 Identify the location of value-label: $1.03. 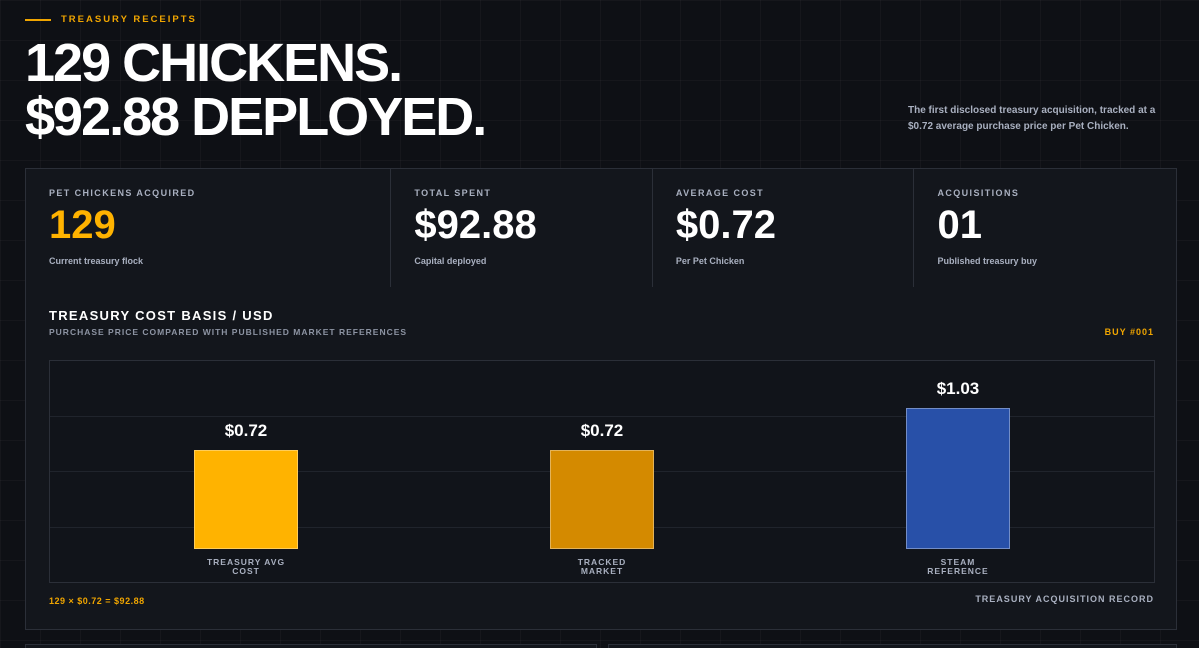
(958, 388).